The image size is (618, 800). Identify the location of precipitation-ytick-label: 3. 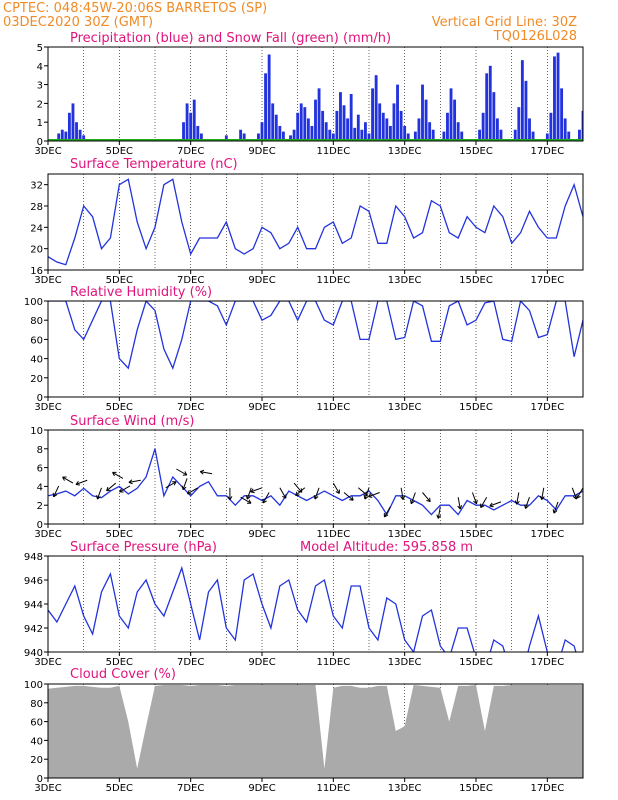
(40, 86).